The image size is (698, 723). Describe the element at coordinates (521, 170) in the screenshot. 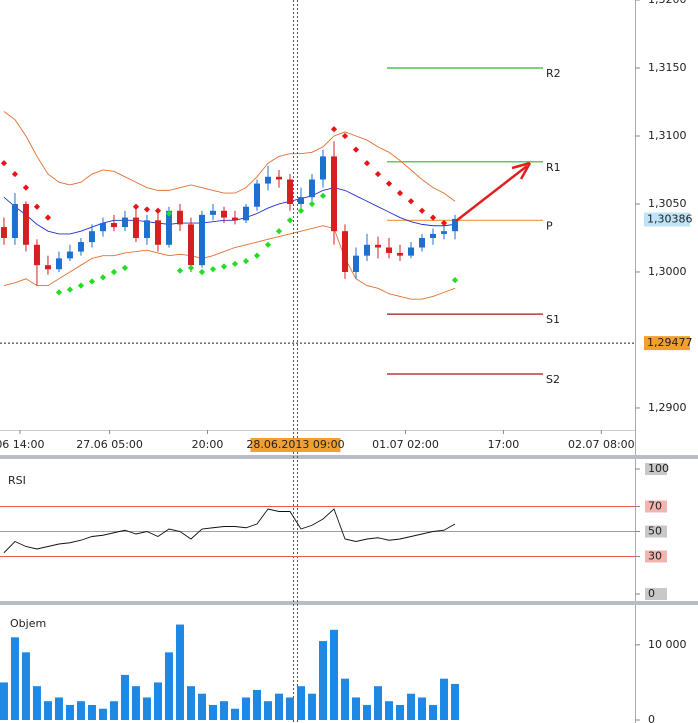

I see `arrow-head` at that location.